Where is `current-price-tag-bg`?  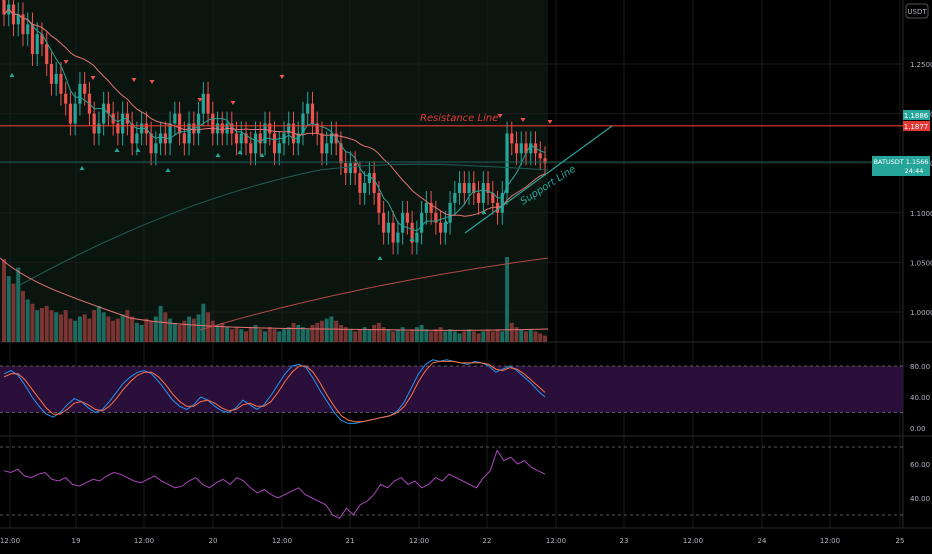 current-price-tag-bg is located at coordinates (901, 166).